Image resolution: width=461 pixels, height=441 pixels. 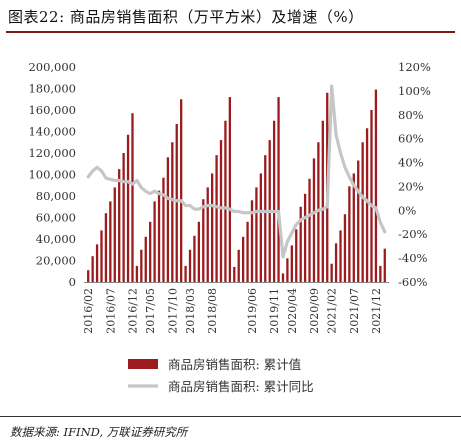 I want to click on bar-2021/06, so click(x=349, y=234).